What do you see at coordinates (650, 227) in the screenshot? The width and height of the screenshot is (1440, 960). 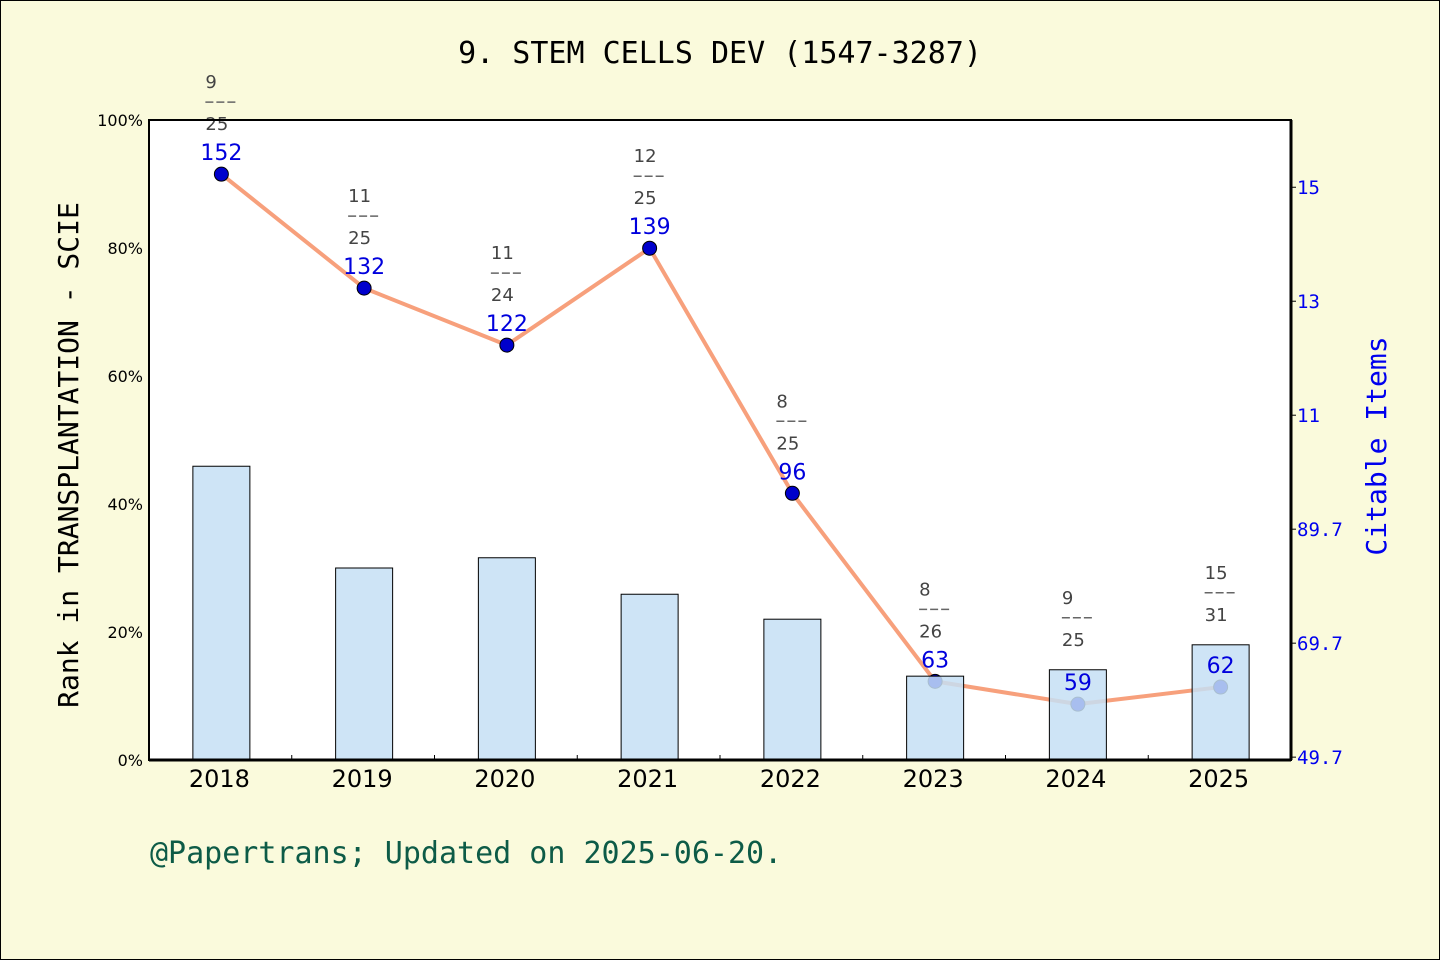 I see `line-label-2021: 139` at bounding box center [650, 227].